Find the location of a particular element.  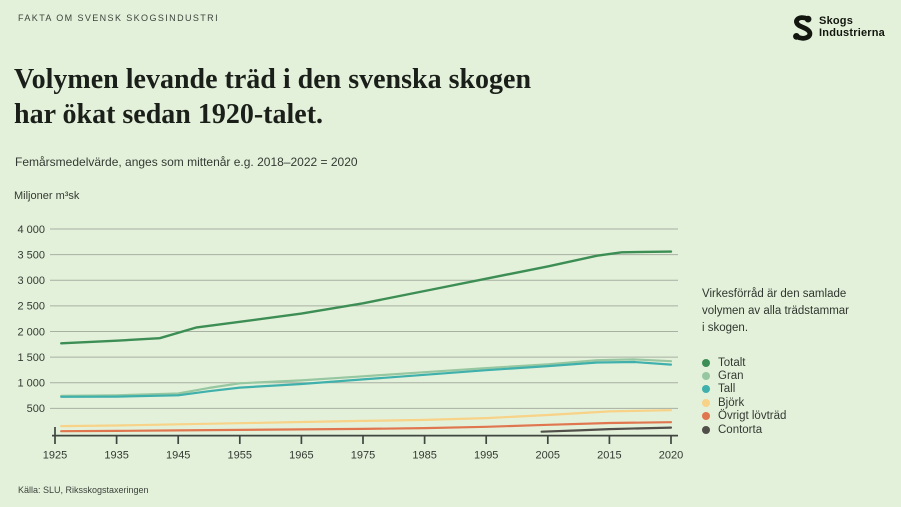

legend-item-totalt: Totalt is located at coordinates (744, 362).